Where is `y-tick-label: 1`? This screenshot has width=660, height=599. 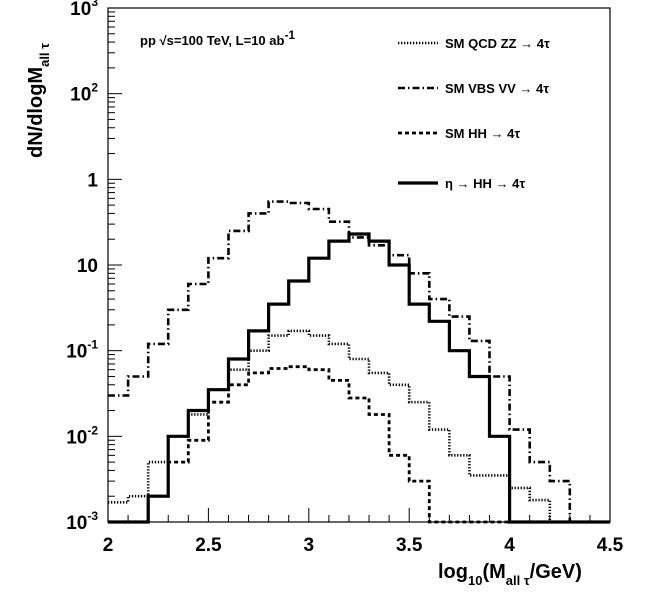
y-tick-label: 1 is located at coordinates (92, 180).